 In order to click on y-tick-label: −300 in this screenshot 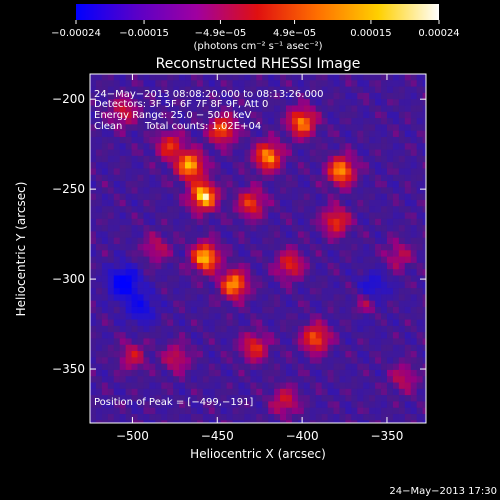, I will do `click(68, 279)`.